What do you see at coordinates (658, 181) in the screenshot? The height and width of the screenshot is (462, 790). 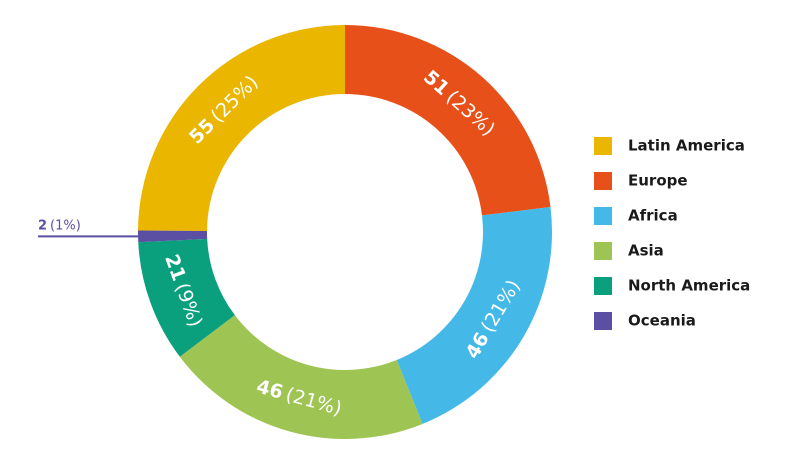 I see `legend-label: Europe` at bounding box center [658, 181].